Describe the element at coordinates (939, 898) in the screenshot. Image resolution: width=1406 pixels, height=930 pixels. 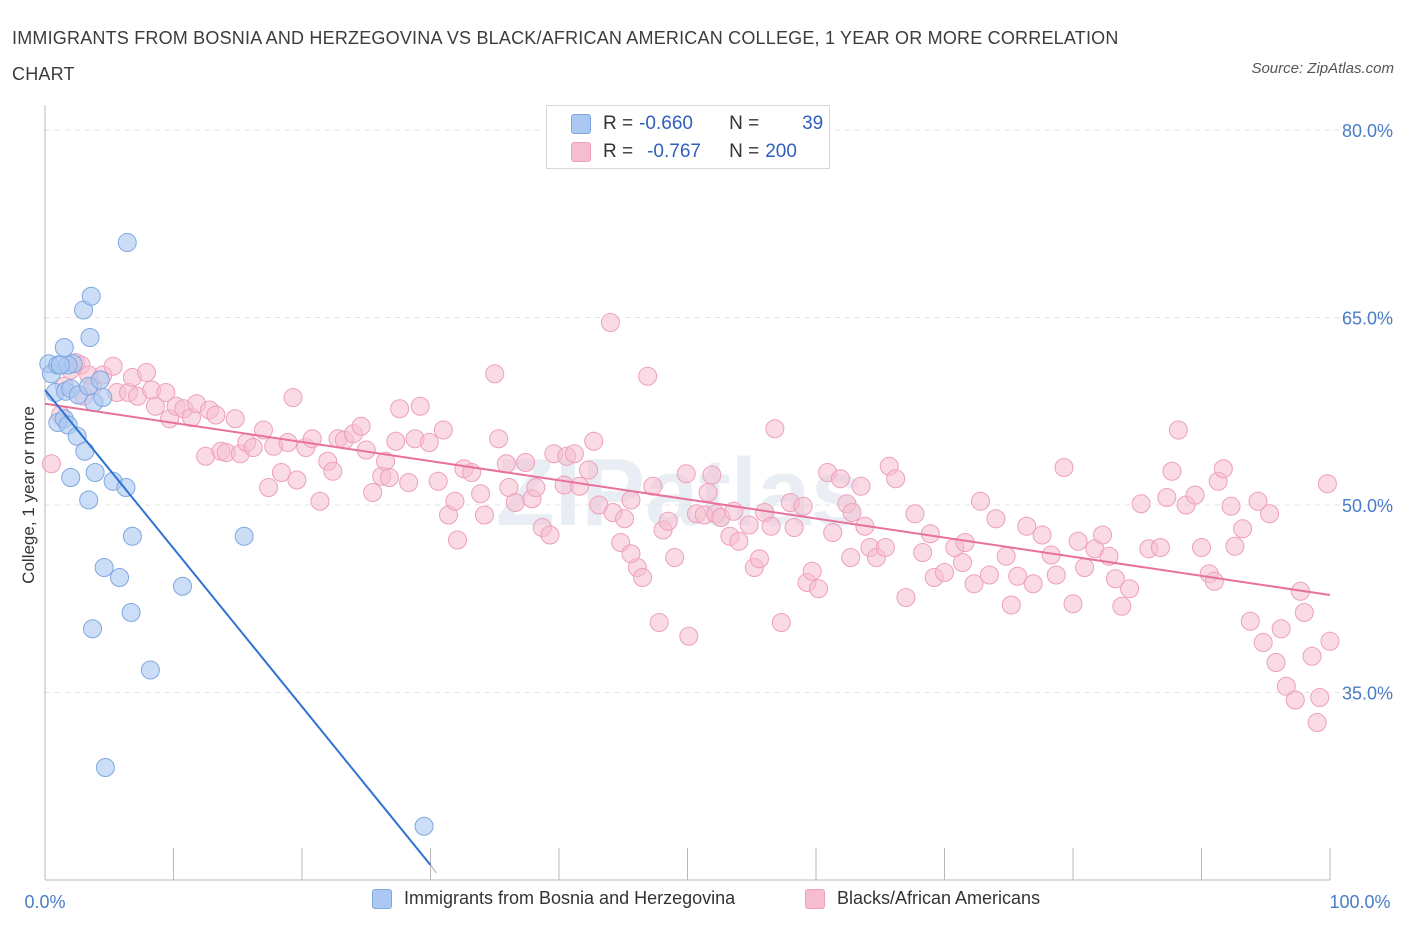
I see `legend-label: Blacks/African Americans` at that location.